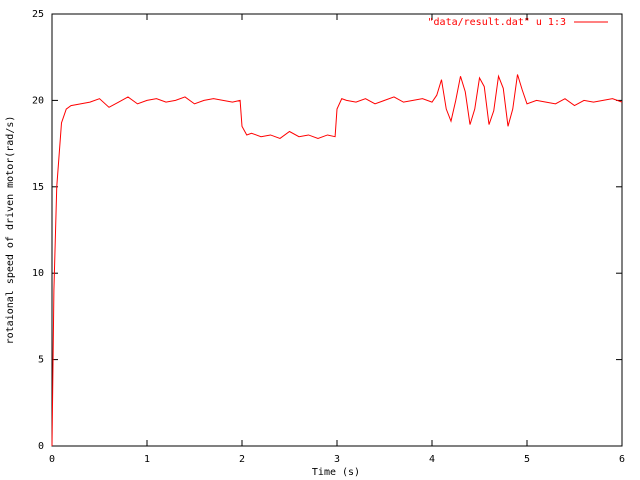 The image size is (640, 480). Describe the element at coordinates (38, 187) in the screenshot. I see `y-tick-label: 15` at that location.